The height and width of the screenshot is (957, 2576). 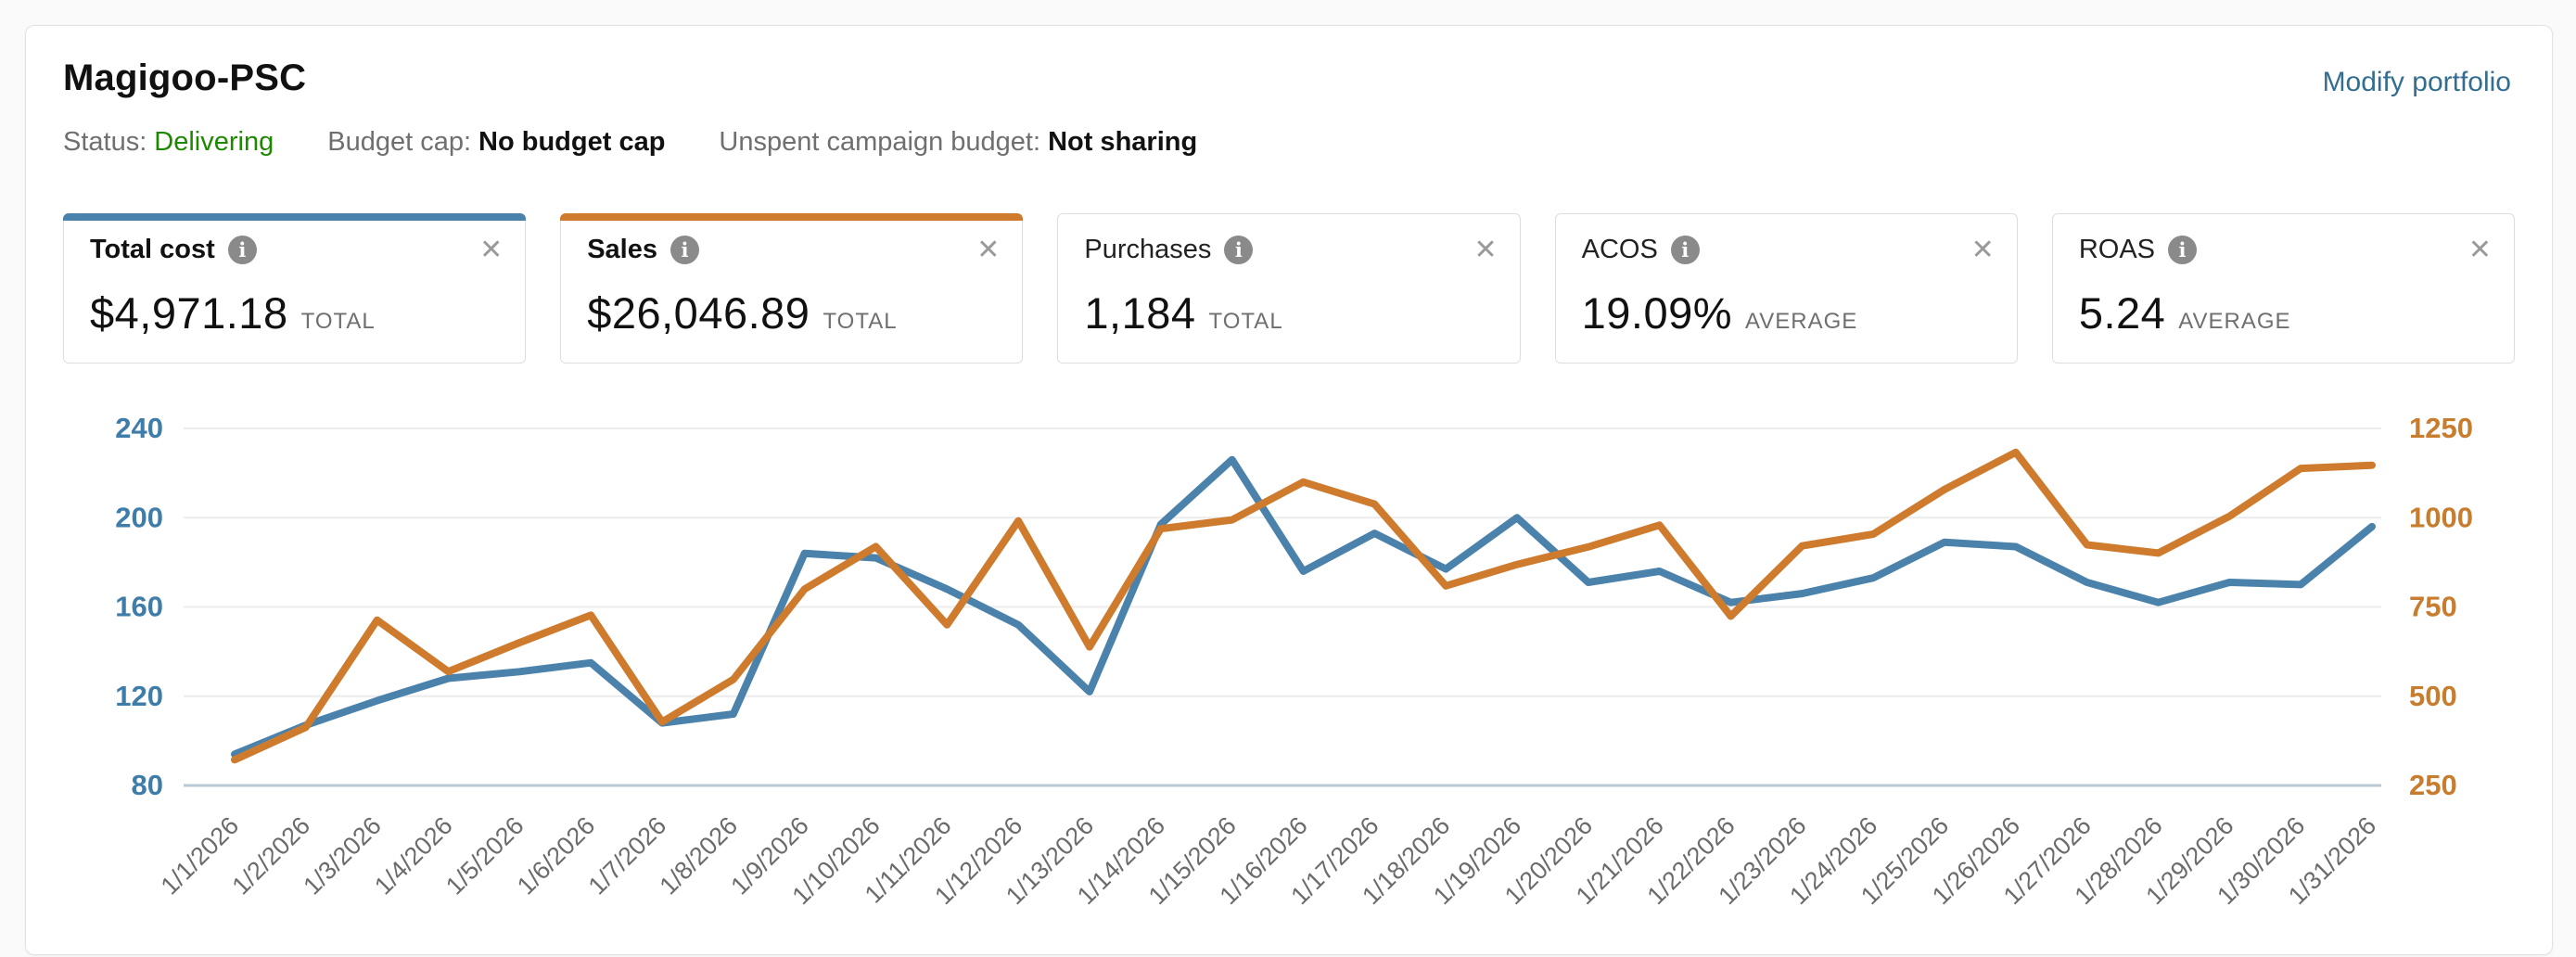 I want to click on x-axis-label: 1/1/2026, so click(x=201, y=855).